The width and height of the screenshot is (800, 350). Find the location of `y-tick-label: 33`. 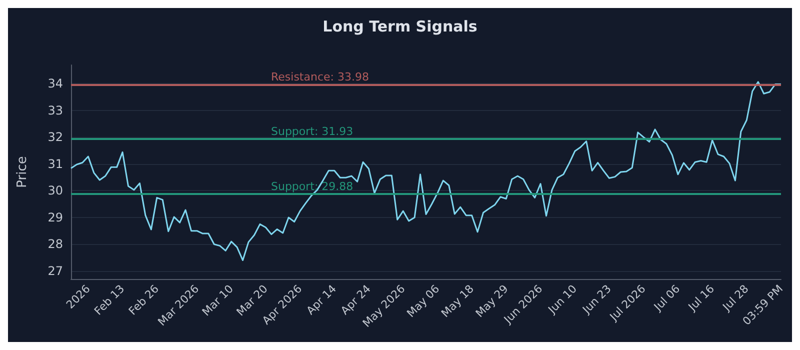

y-tick-label: 33 is located at coordinates (55, 110).